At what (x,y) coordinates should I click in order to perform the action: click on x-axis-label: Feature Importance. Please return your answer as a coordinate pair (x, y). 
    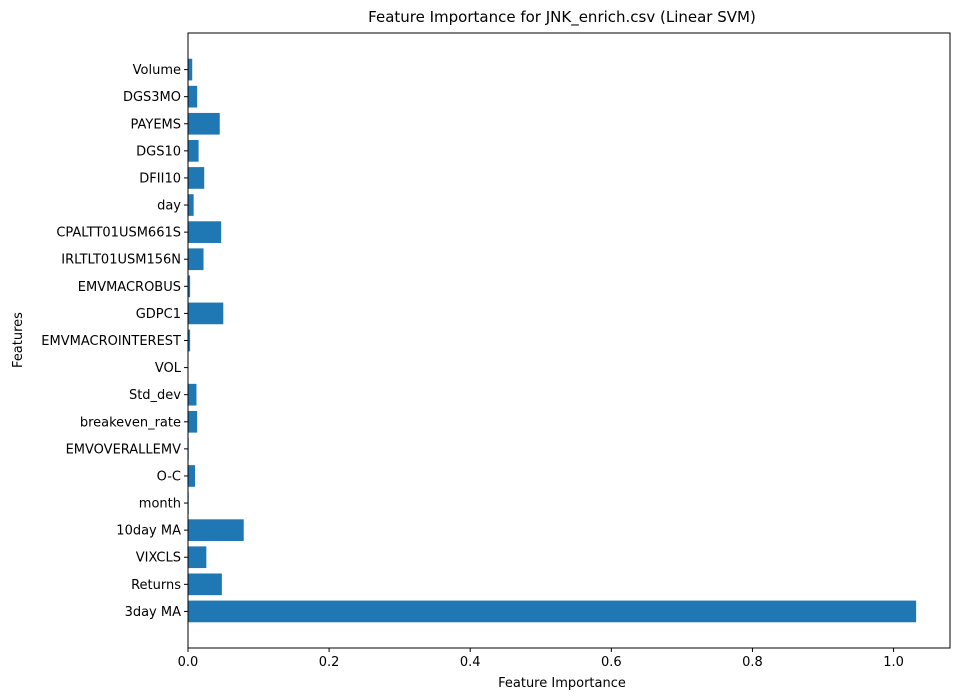
    Looking at the image, I should click on (562, 683).